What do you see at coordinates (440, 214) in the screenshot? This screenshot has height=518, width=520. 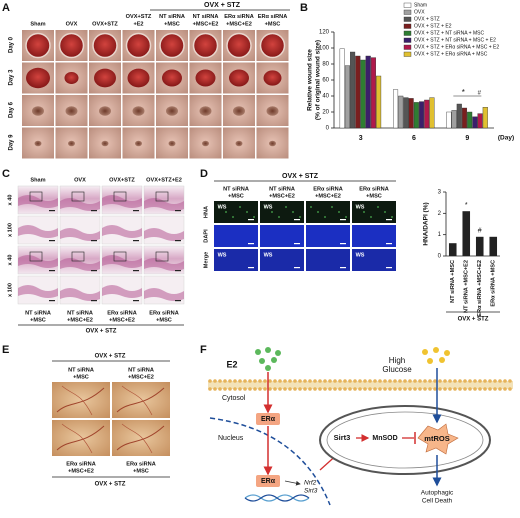 I see `y-tick-label: 2` at bounding box center [440, 214].